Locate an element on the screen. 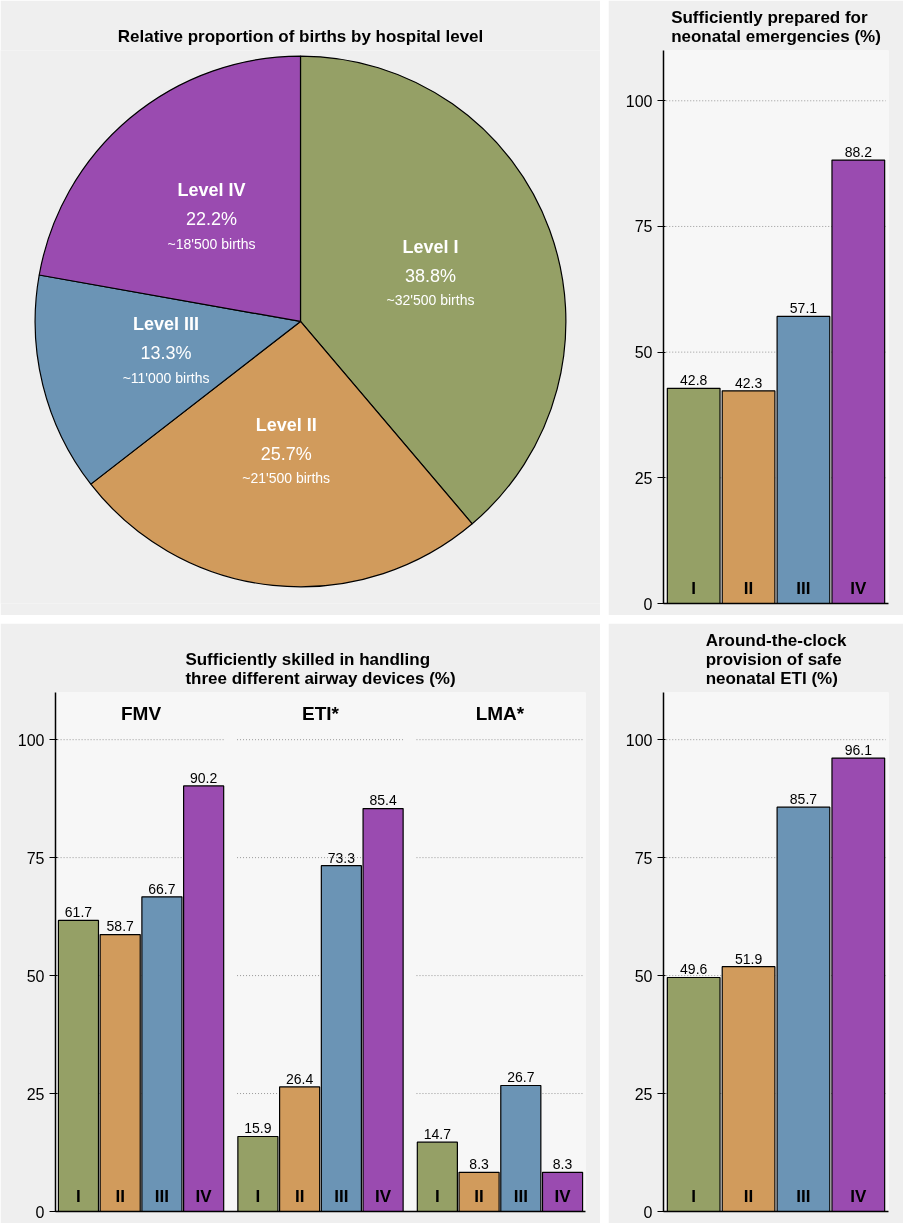 This screenshot has height=1224, width=903. data-label: 13.3% is located at coordinates (166, 353).